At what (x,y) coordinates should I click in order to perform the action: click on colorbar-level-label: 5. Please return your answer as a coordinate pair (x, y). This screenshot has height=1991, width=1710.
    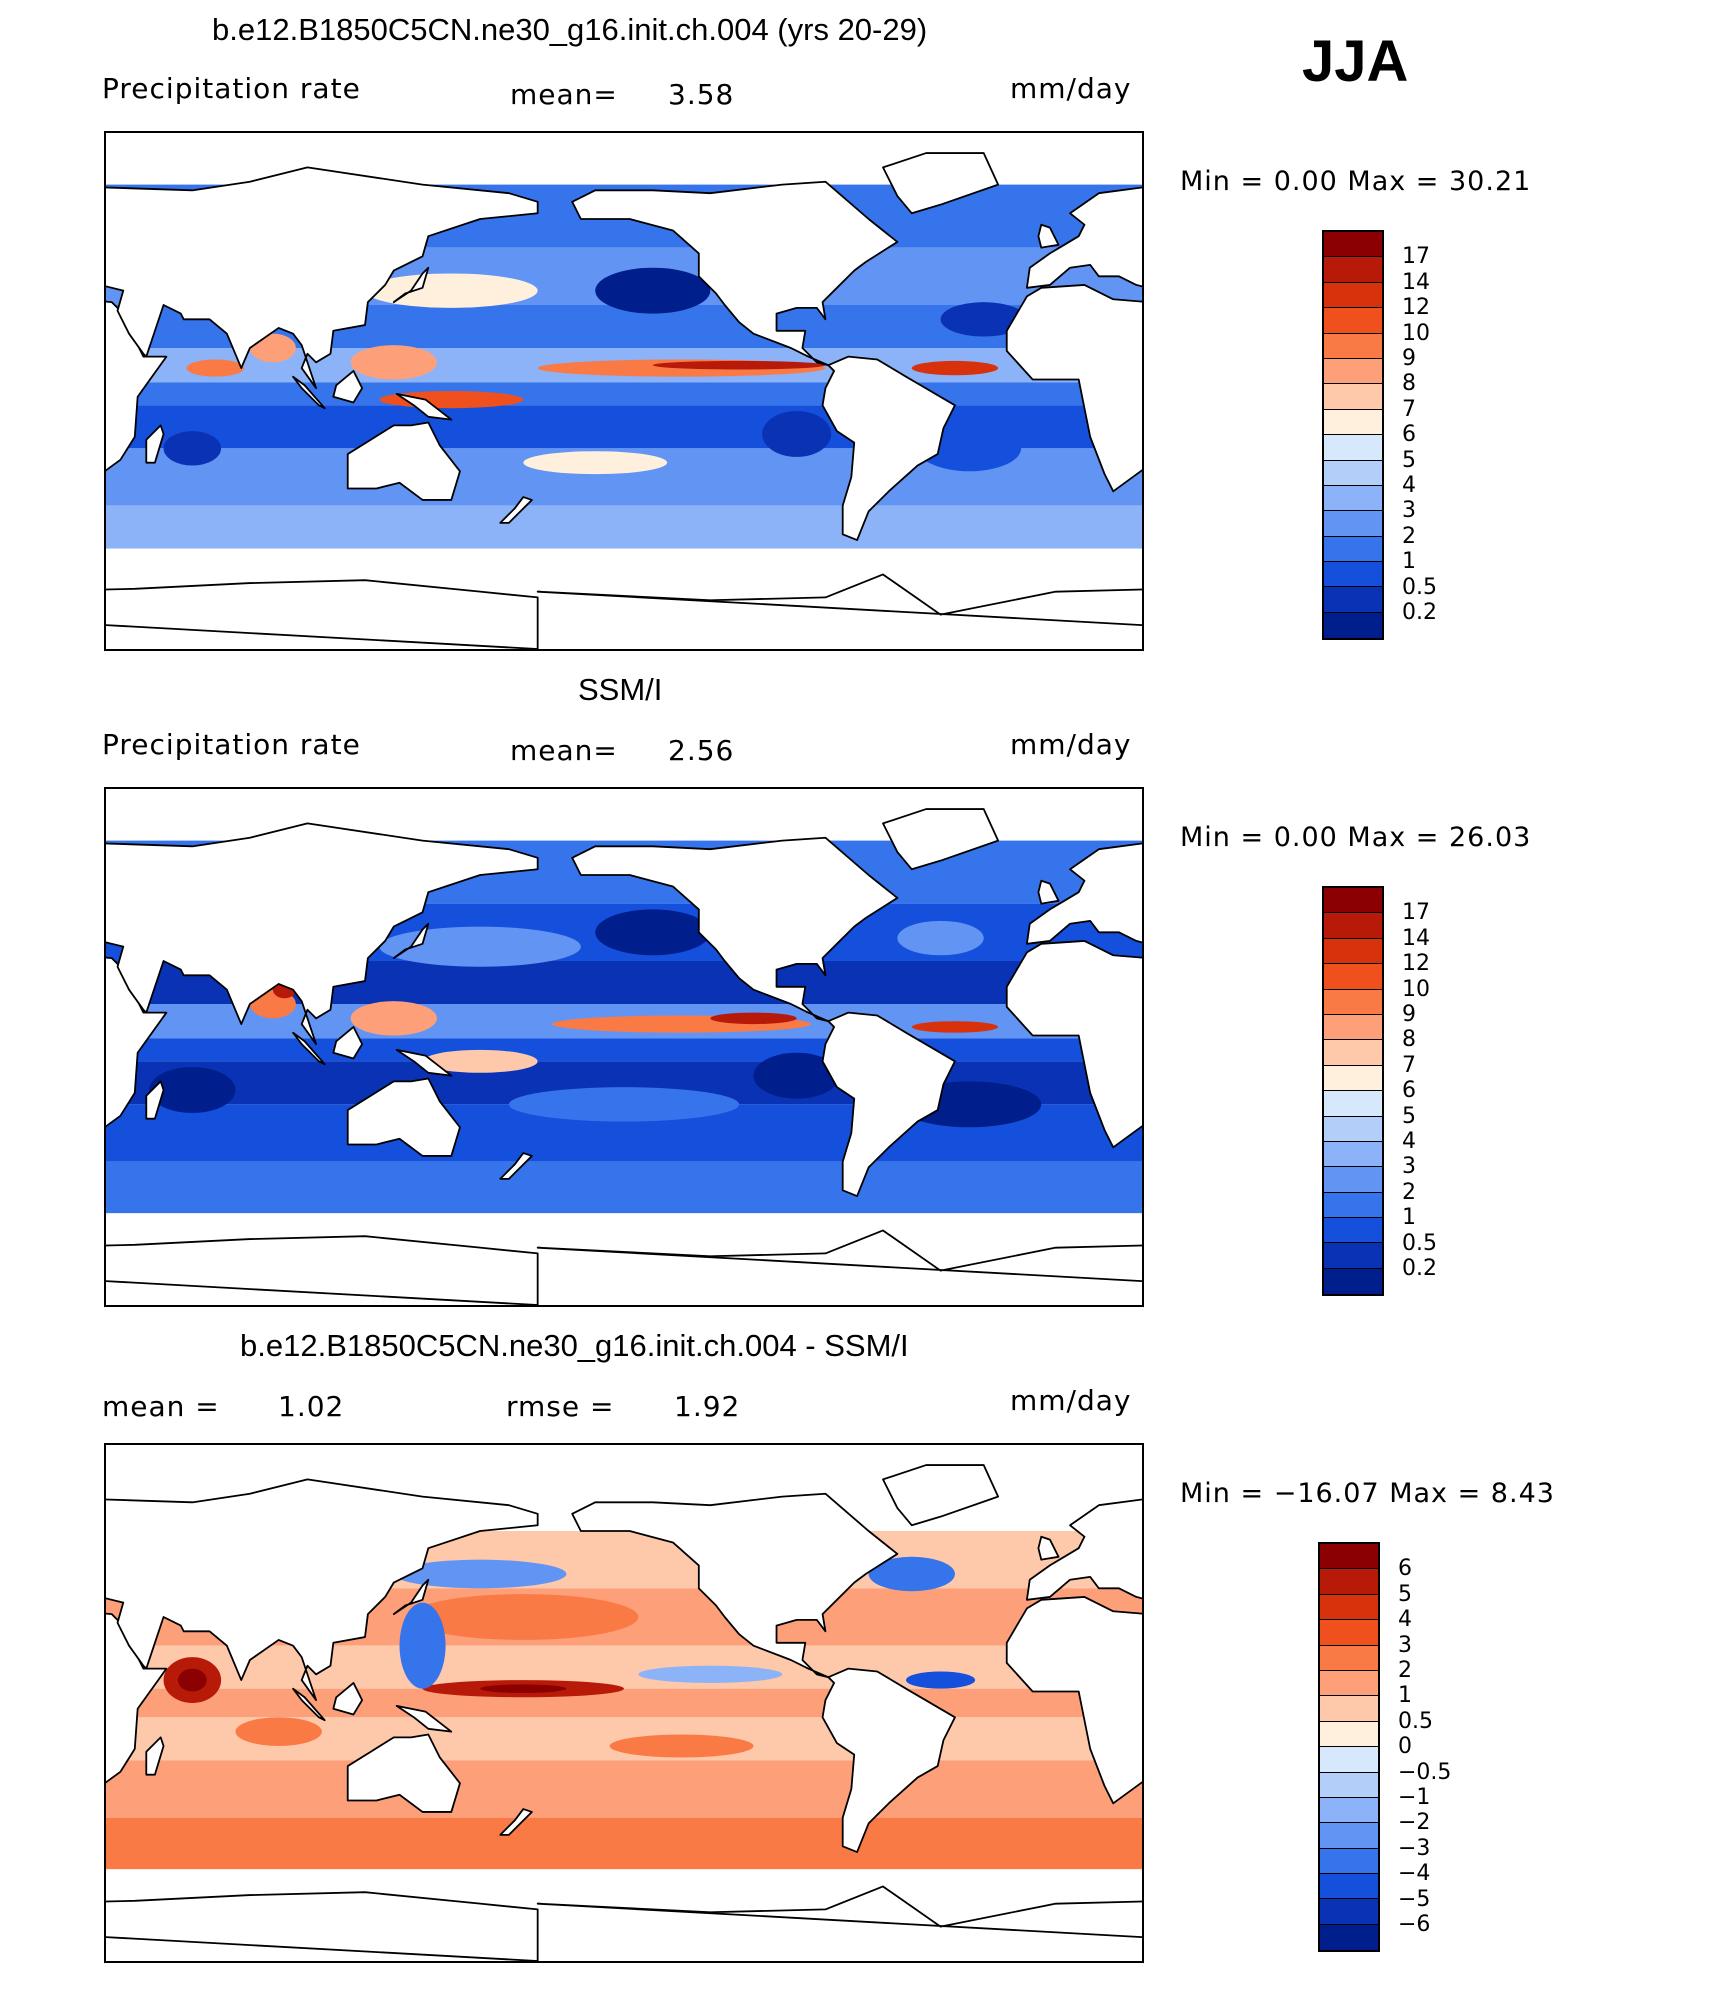
    Looking at the image, I should click on (1409, 1116).